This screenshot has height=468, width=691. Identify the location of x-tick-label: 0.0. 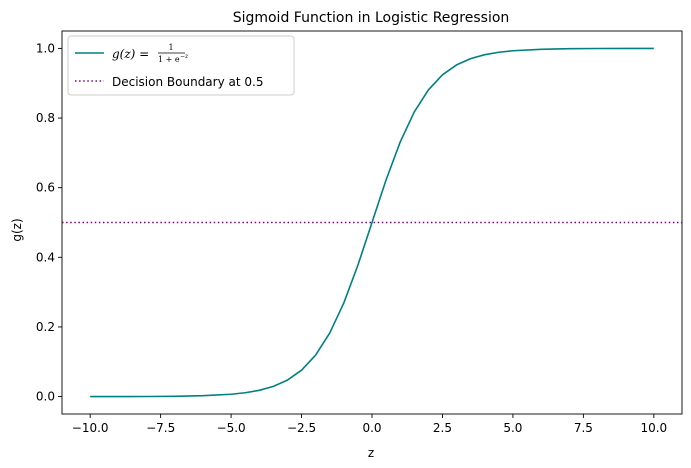
(371, 428).